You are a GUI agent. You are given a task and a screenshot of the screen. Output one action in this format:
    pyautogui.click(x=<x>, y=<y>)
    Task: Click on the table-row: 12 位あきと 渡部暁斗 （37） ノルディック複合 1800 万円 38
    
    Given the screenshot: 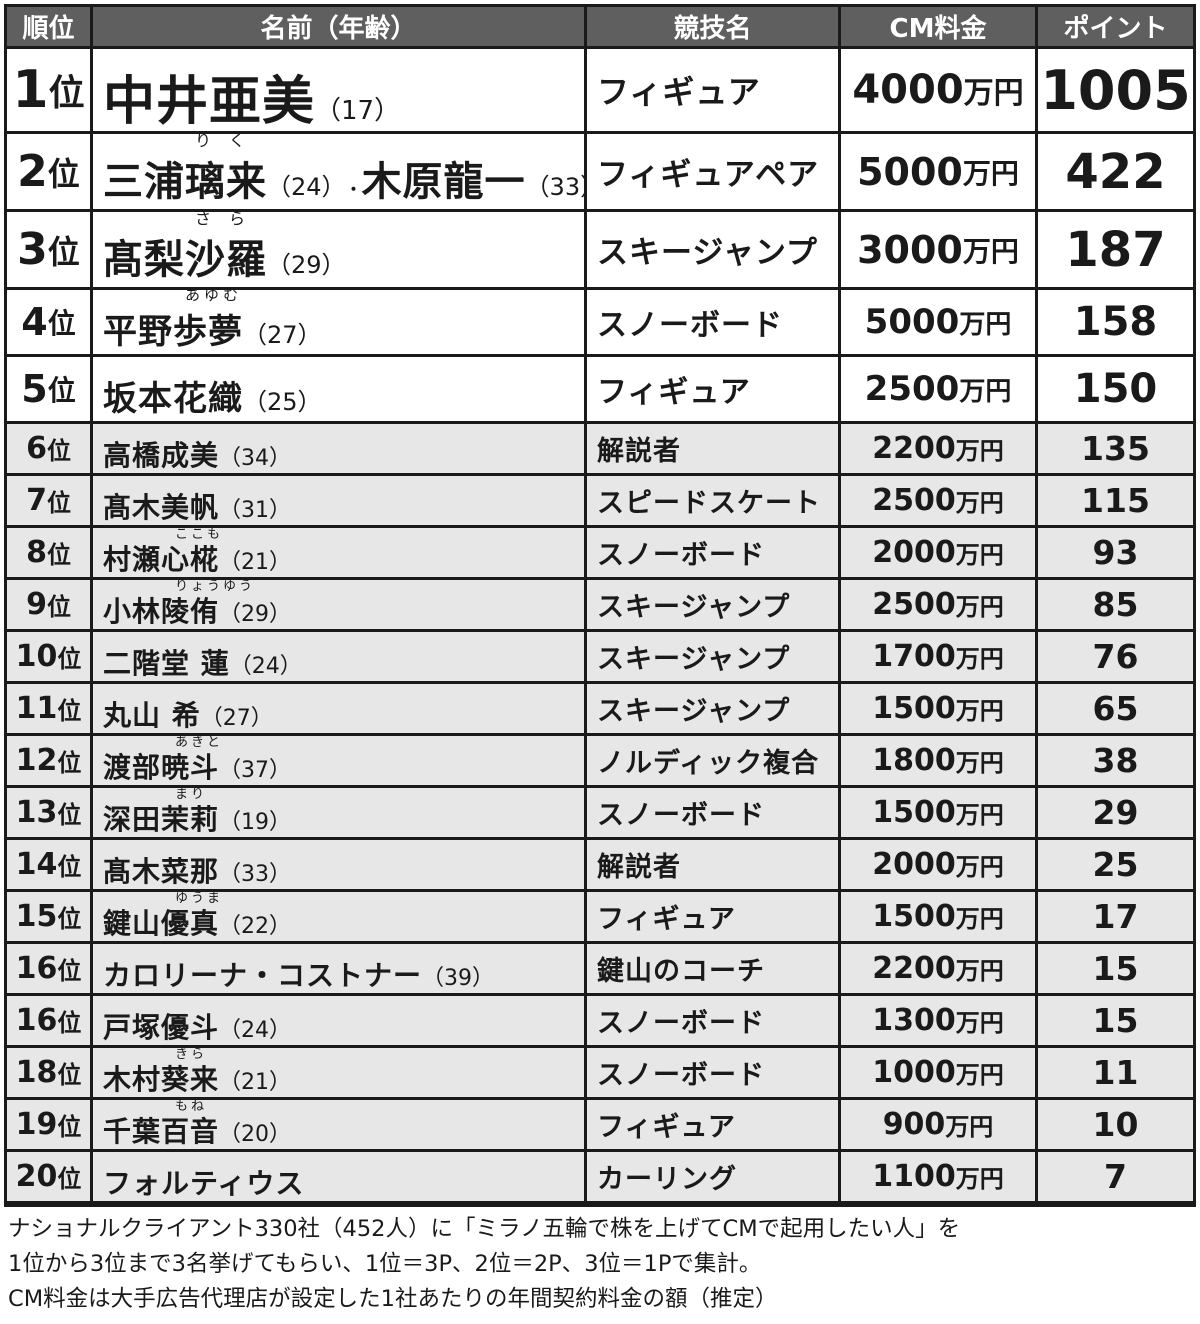 What is the action you would take?
    pyautogui.click(x=600, y=760)
    